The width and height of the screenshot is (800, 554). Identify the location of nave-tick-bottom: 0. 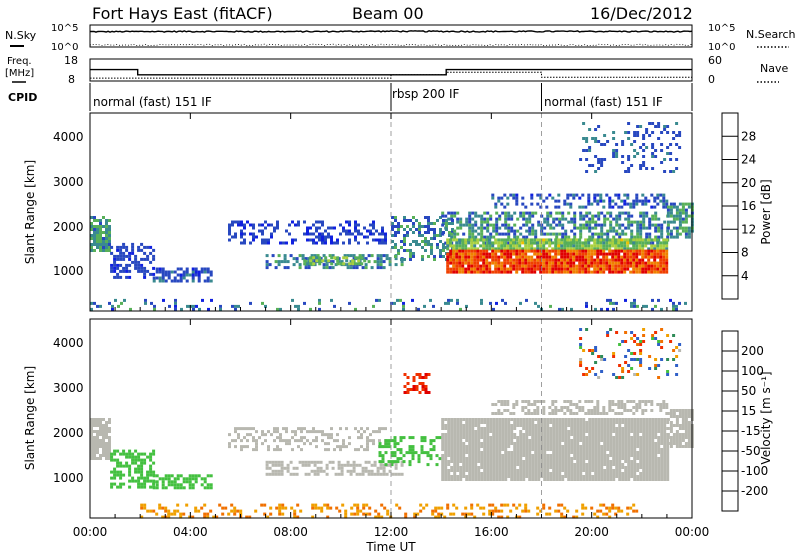
(711, 79).